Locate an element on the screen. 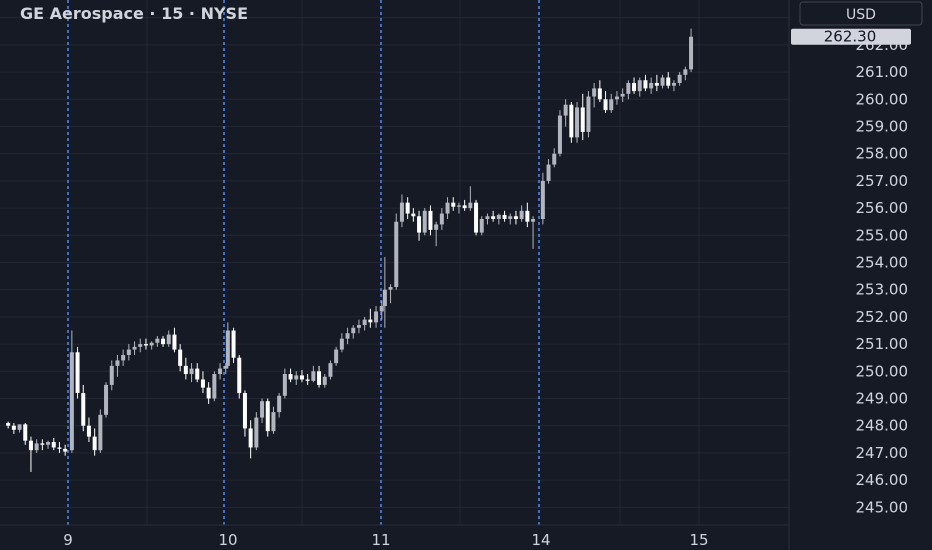  price-tick-label: 260.00 is located at coordinates (882, 99).